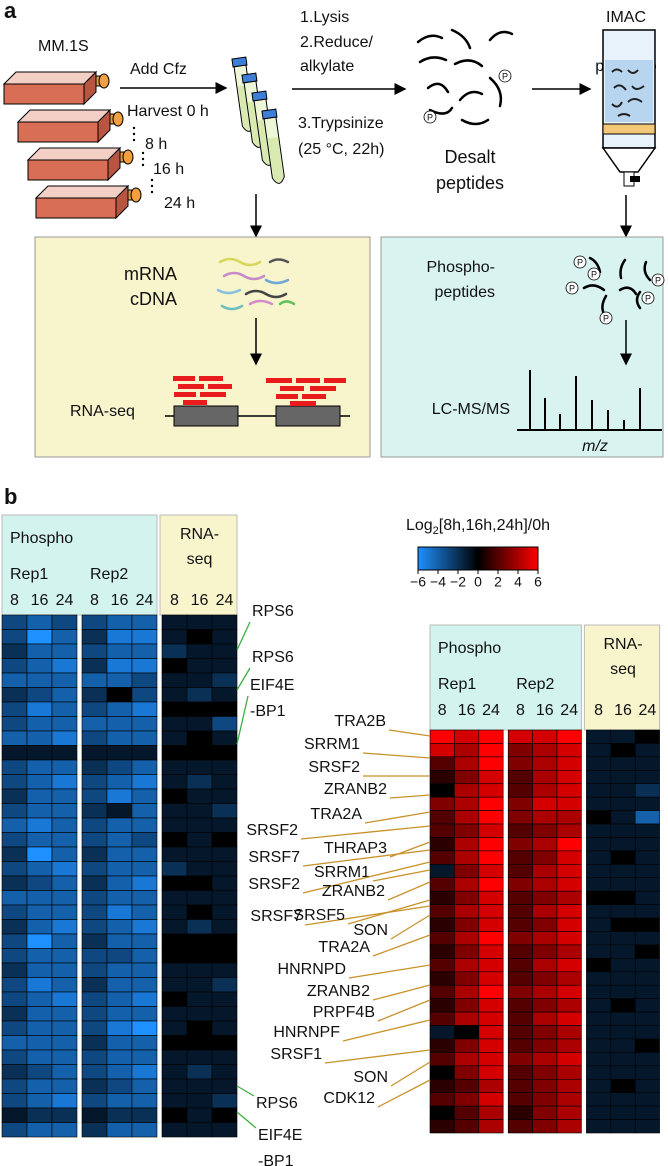  Describe the element at coordinates (344, 947) in the screenshot. I see `gene-label: TRA2A` at that location.